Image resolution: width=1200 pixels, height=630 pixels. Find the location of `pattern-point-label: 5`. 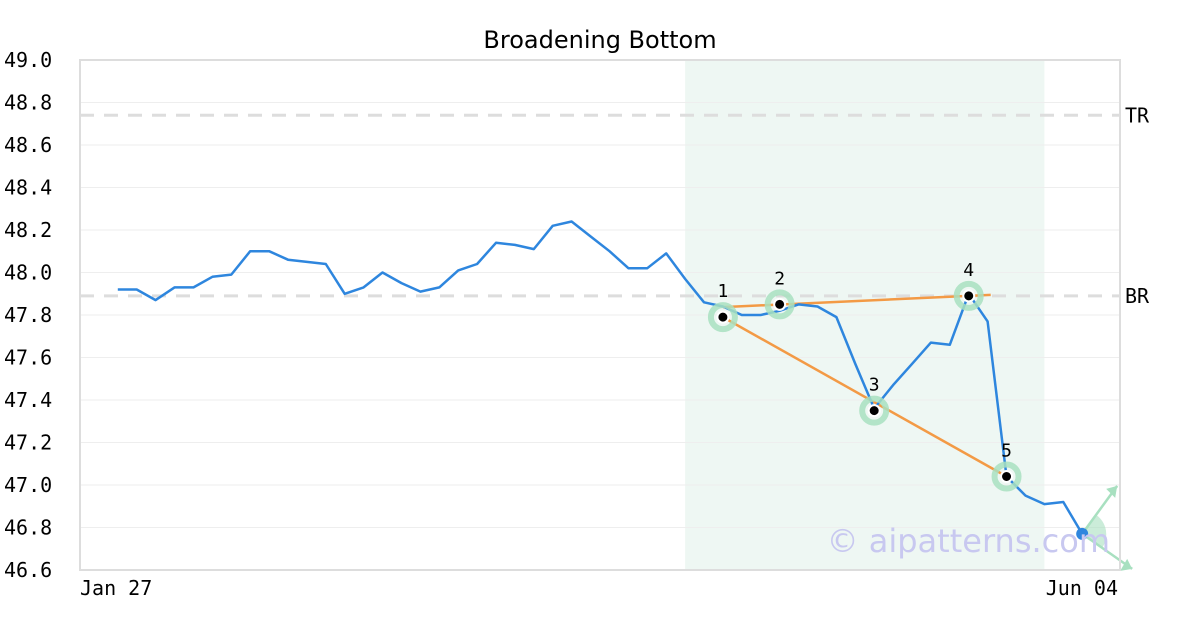

pattern-point-label: 5 is located at coordinates (1006, 451).